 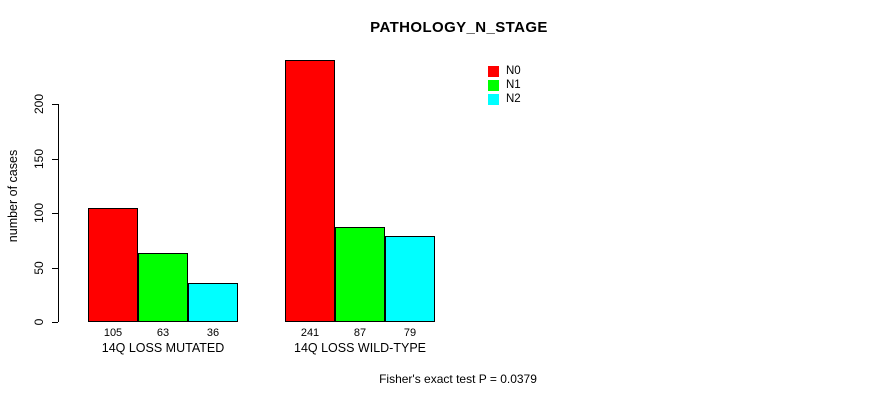 What do you see at coordinates (360, 348) in the screenshot?
I see `category-label-group2: 14Q LOSS WILD-TYPE` at bounding box center [360, 348].